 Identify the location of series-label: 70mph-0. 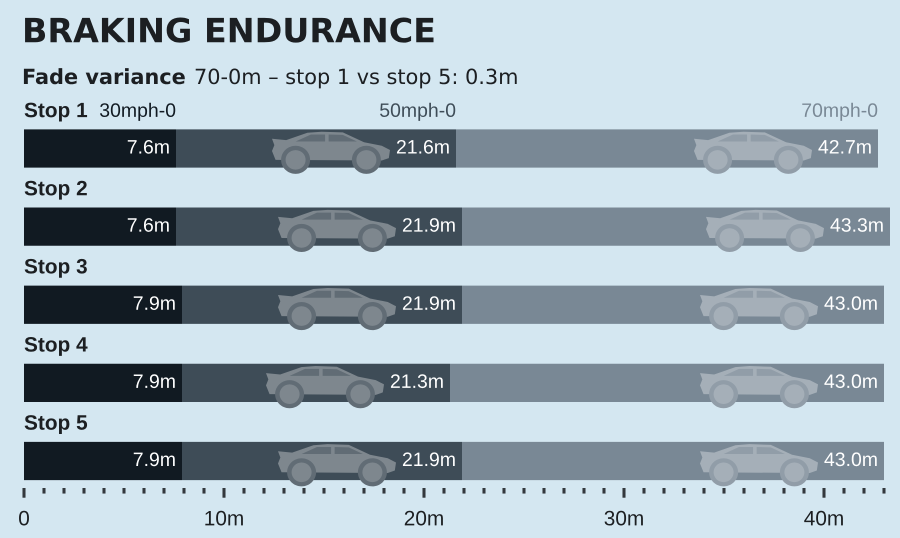
(840, 111).